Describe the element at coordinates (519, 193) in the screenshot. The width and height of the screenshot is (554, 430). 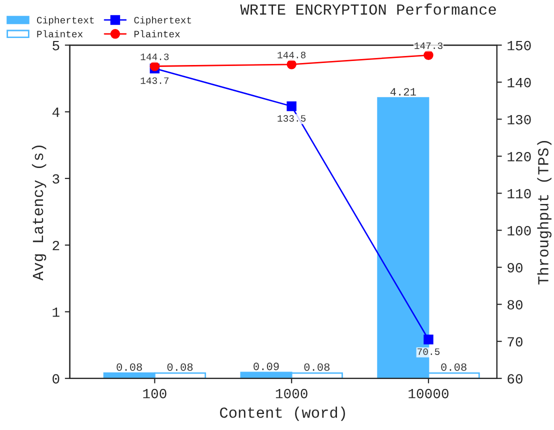
I see `y2-tick-label: 110` at that location.